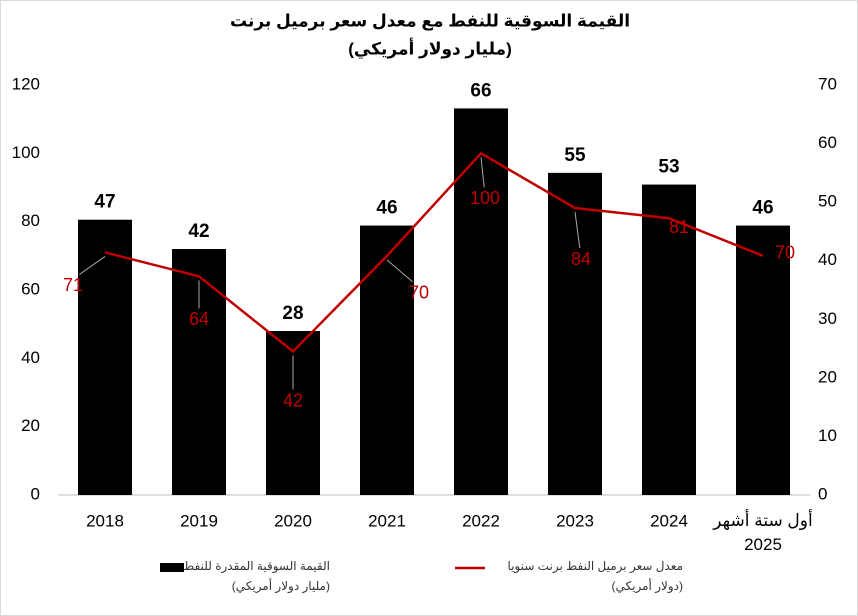  Describe the element at coordinates (575, 520) in the screenshot. I see `x-tick-label: 2023` at that location.